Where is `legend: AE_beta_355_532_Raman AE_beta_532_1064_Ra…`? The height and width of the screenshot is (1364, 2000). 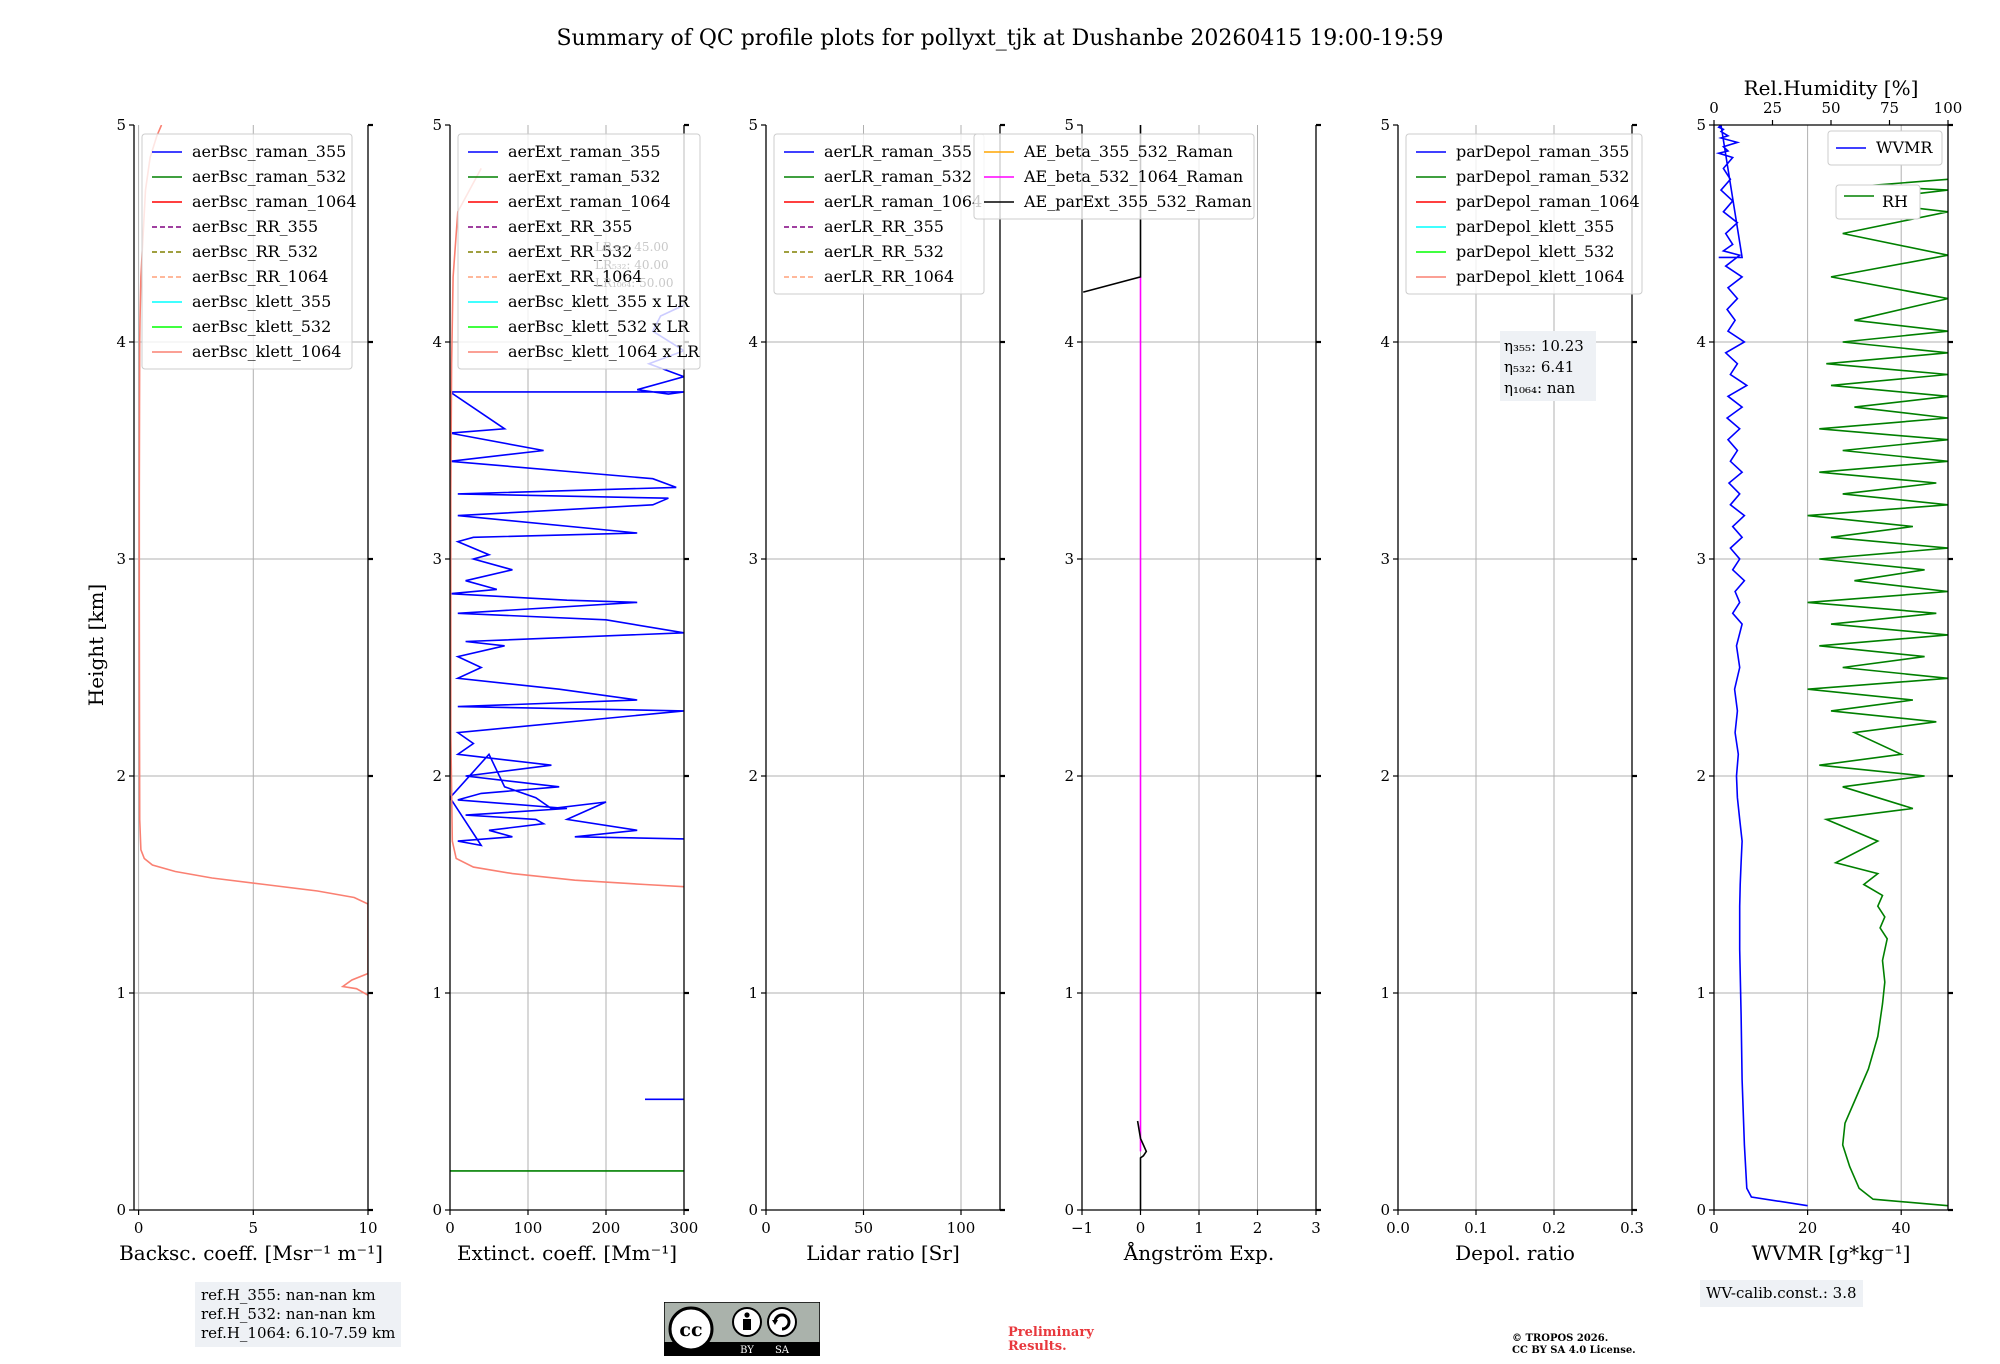
legend: AE_beta_355_532_Raman AE_beta_532_1064_Ra… is located at coordinates (1114, 176).